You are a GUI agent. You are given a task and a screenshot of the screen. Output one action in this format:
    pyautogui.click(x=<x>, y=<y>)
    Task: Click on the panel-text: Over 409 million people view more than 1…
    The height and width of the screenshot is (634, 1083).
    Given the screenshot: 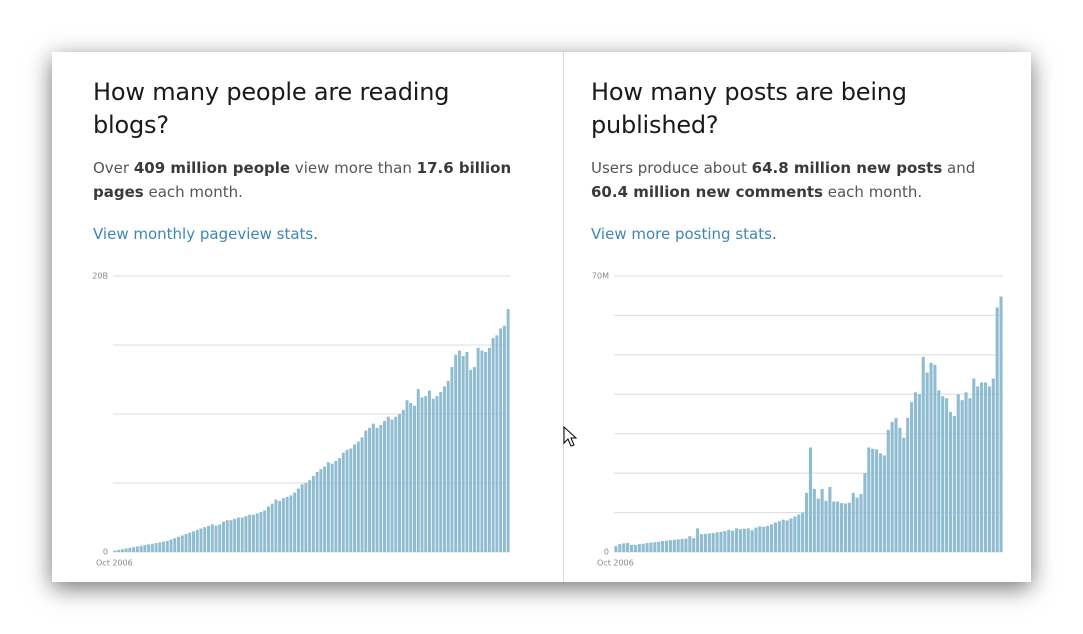 What is the action you would take?
    pyautogui.click(x=303, y=180)
    